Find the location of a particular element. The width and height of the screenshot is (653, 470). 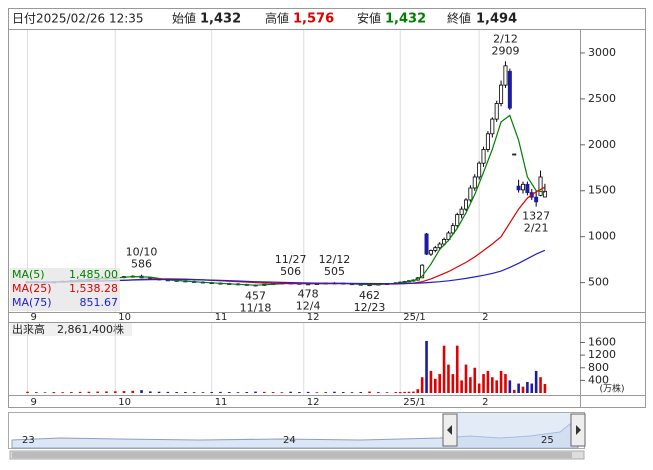

annotation-date: 11/27 is located at coordinates (291, 259).